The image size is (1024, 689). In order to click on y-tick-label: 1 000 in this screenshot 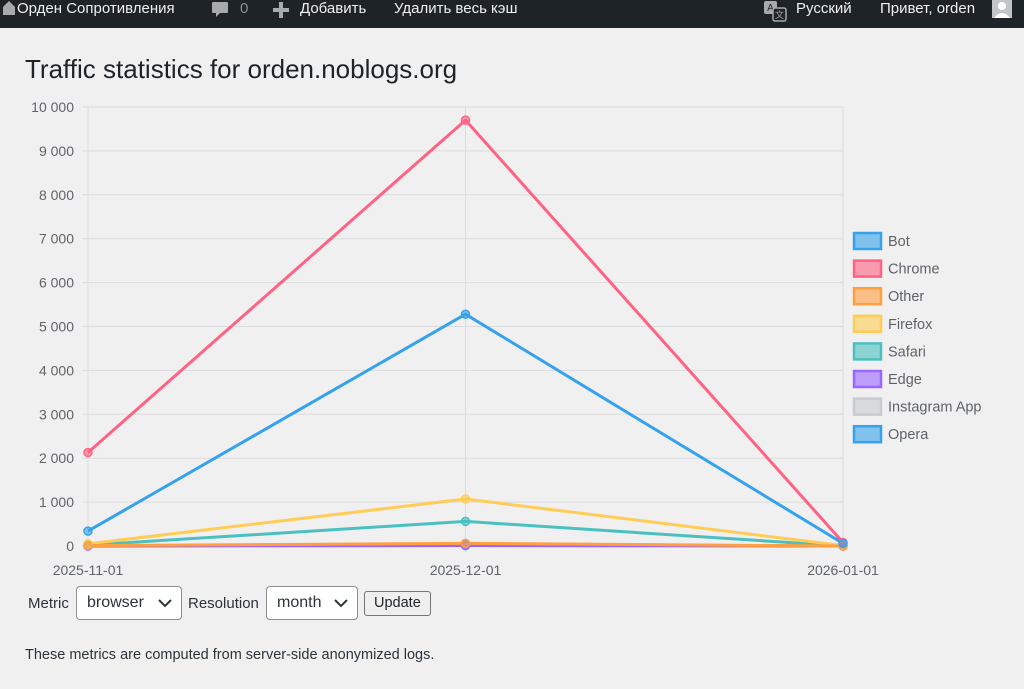, I will do `click(56, 502)`.